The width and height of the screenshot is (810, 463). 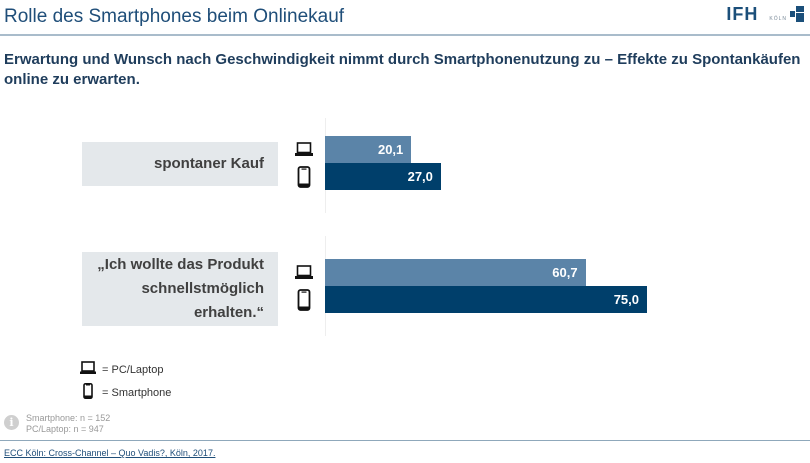 I want to click on bar-smartphone: 75,0, so click(x=486, y=299).